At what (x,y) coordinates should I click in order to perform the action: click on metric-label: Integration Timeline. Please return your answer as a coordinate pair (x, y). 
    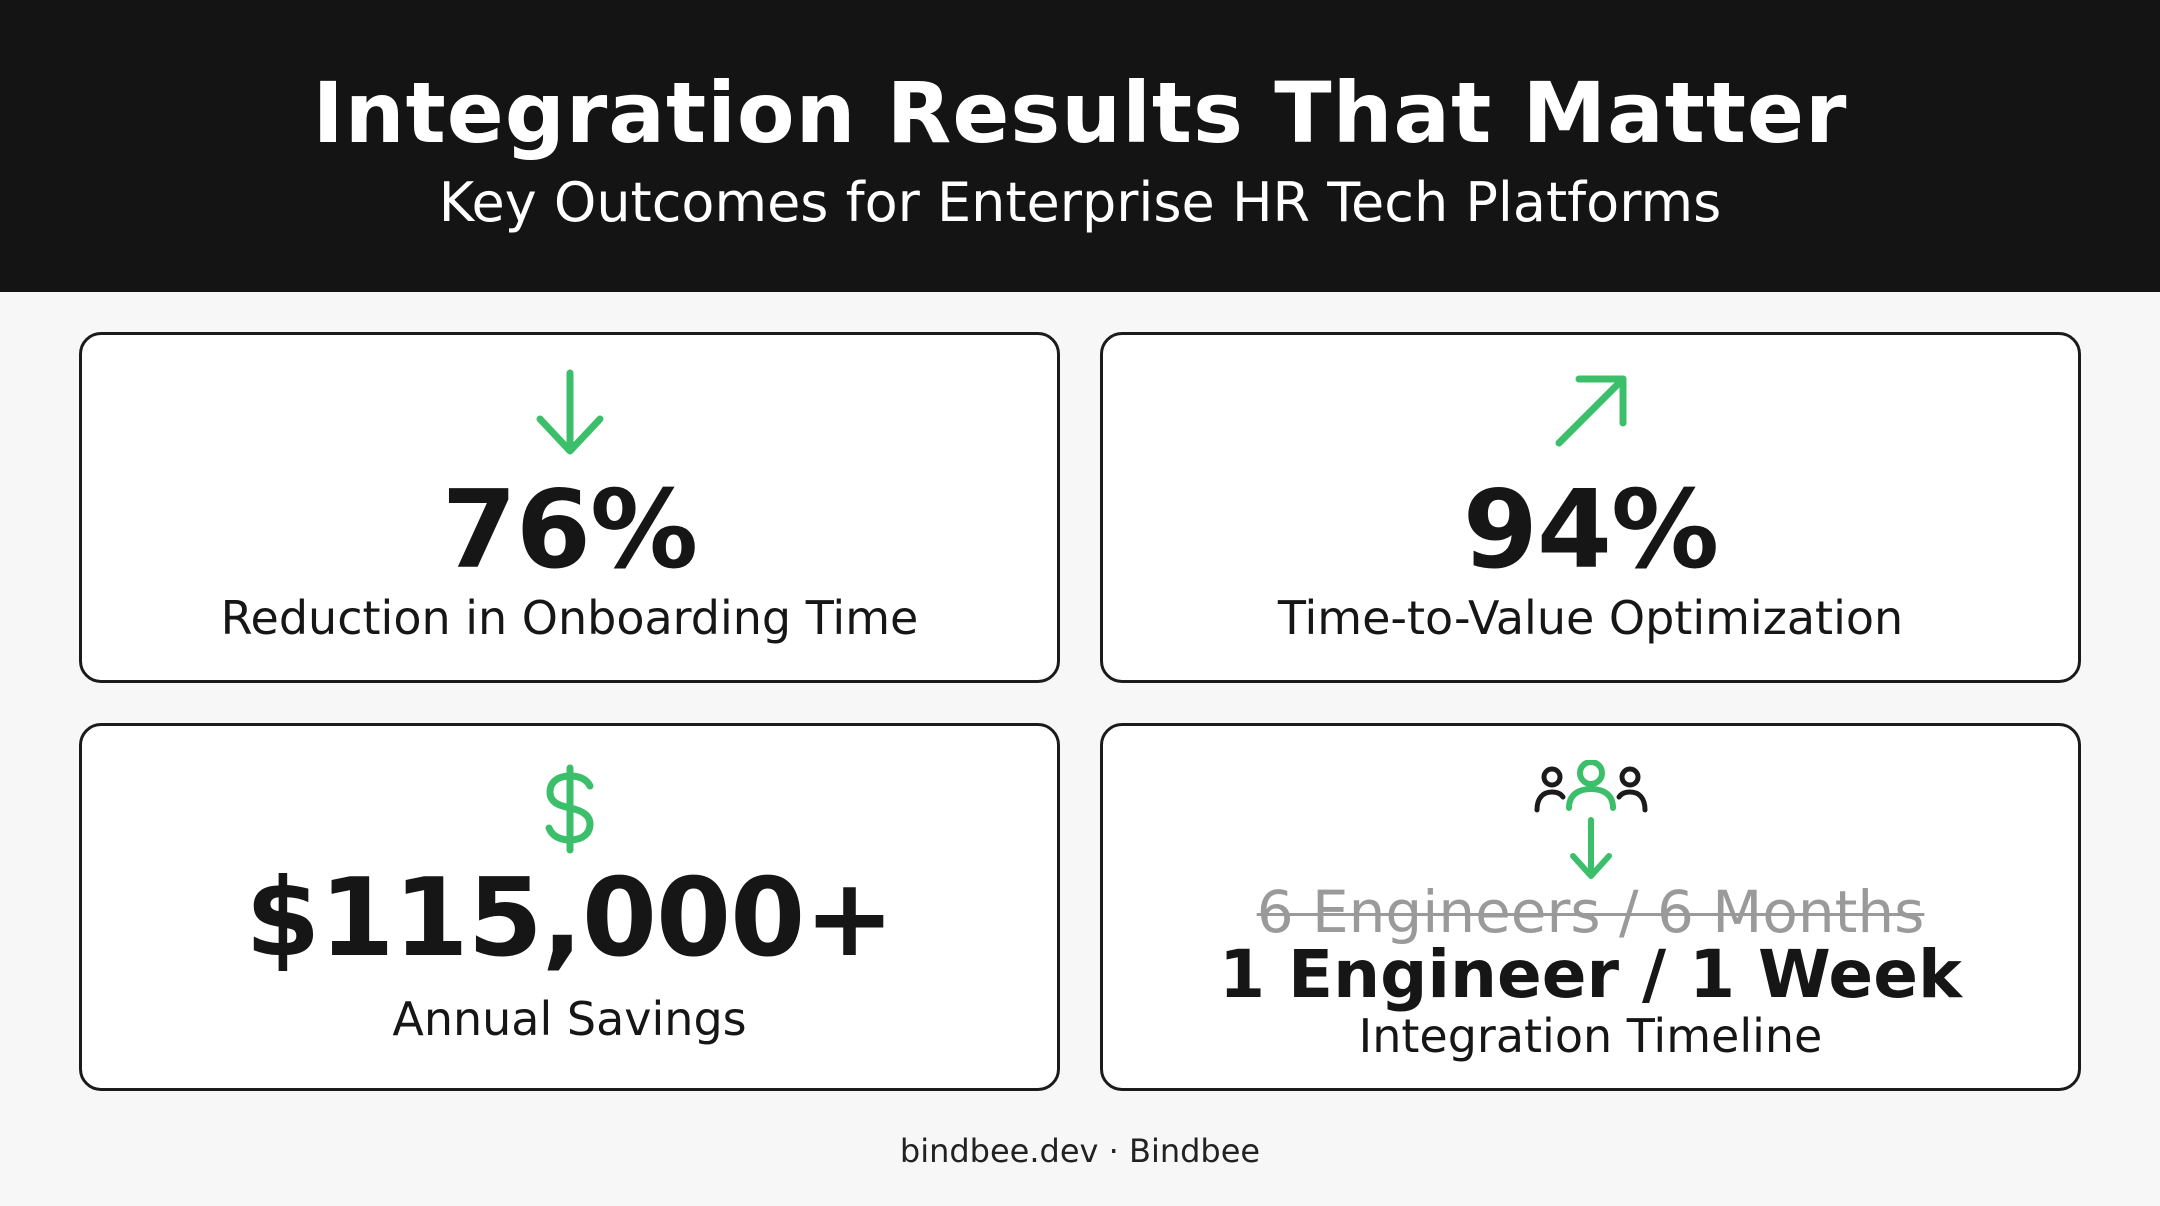
    Looking at the image, I should click on (1590, 1036).